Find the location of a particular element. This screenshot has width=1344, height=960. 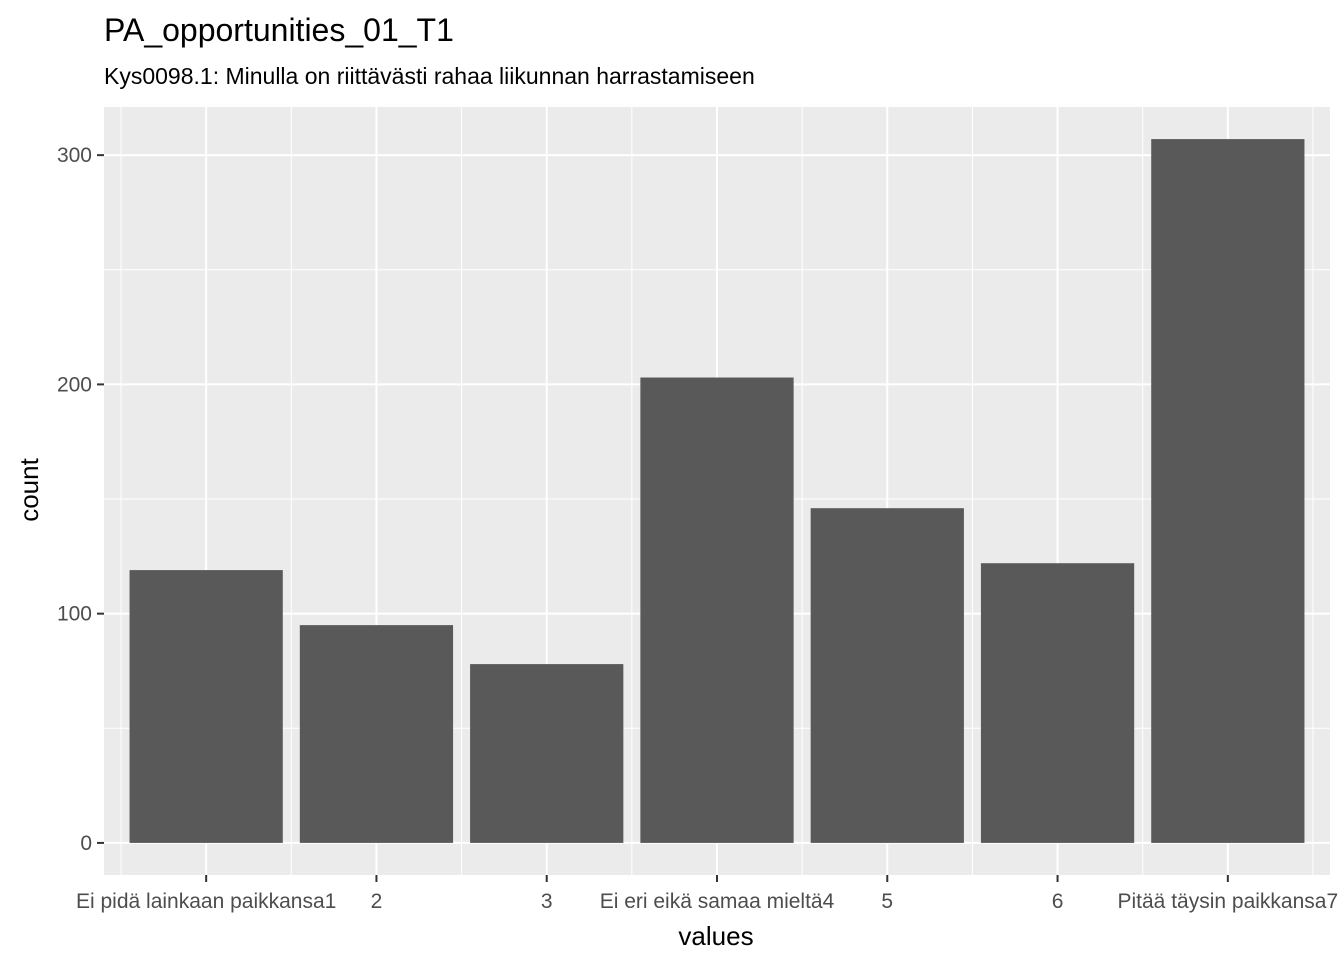

y-tick-label: 200 is located at coordinates (74, 384).